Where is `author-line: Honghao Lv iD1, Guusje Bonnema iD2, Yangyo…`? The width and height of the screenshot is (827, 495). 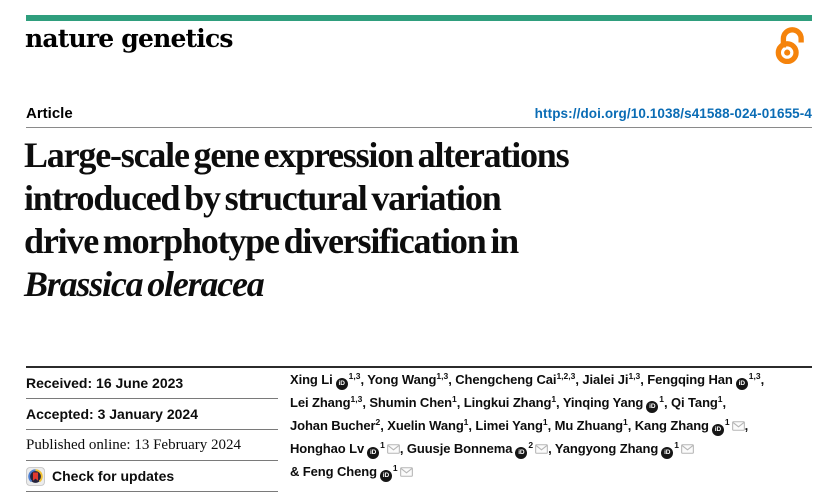 author-line: Honghao Lv iD1, Guusje Bonnema iD2, Yangyo… is located at coordinates (554, 449).